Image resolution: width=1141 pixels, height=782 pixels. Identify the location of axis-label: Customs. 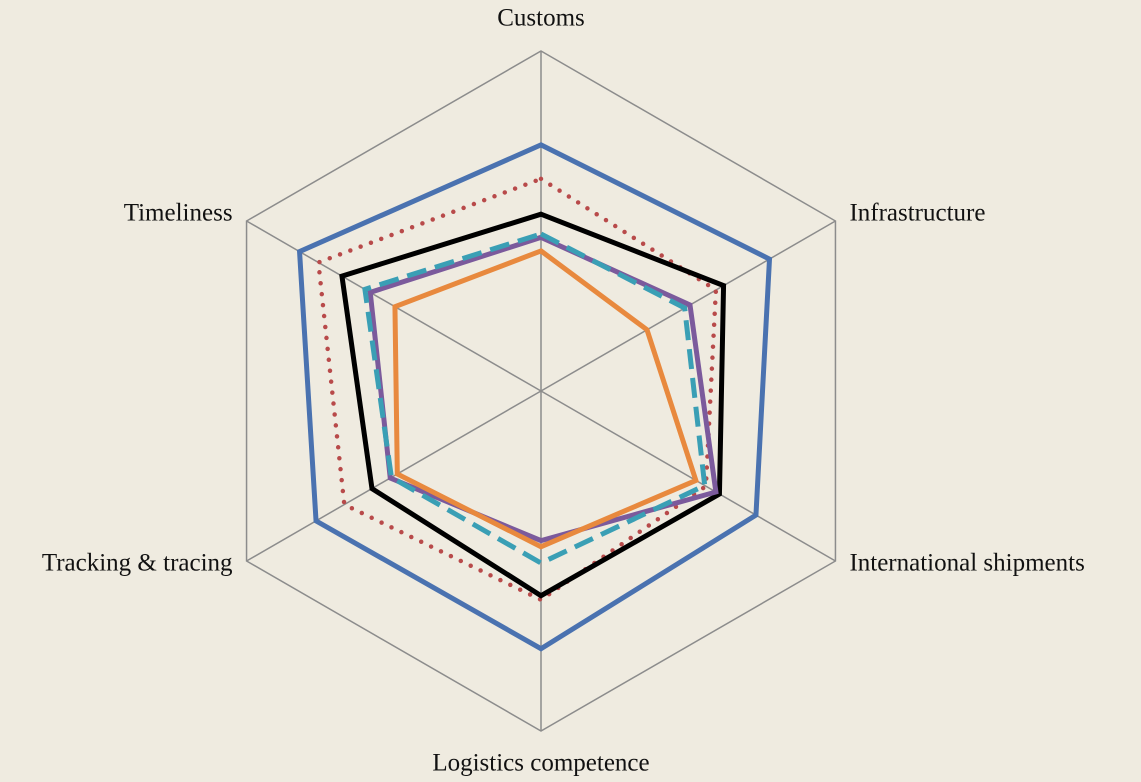
(541, 18).